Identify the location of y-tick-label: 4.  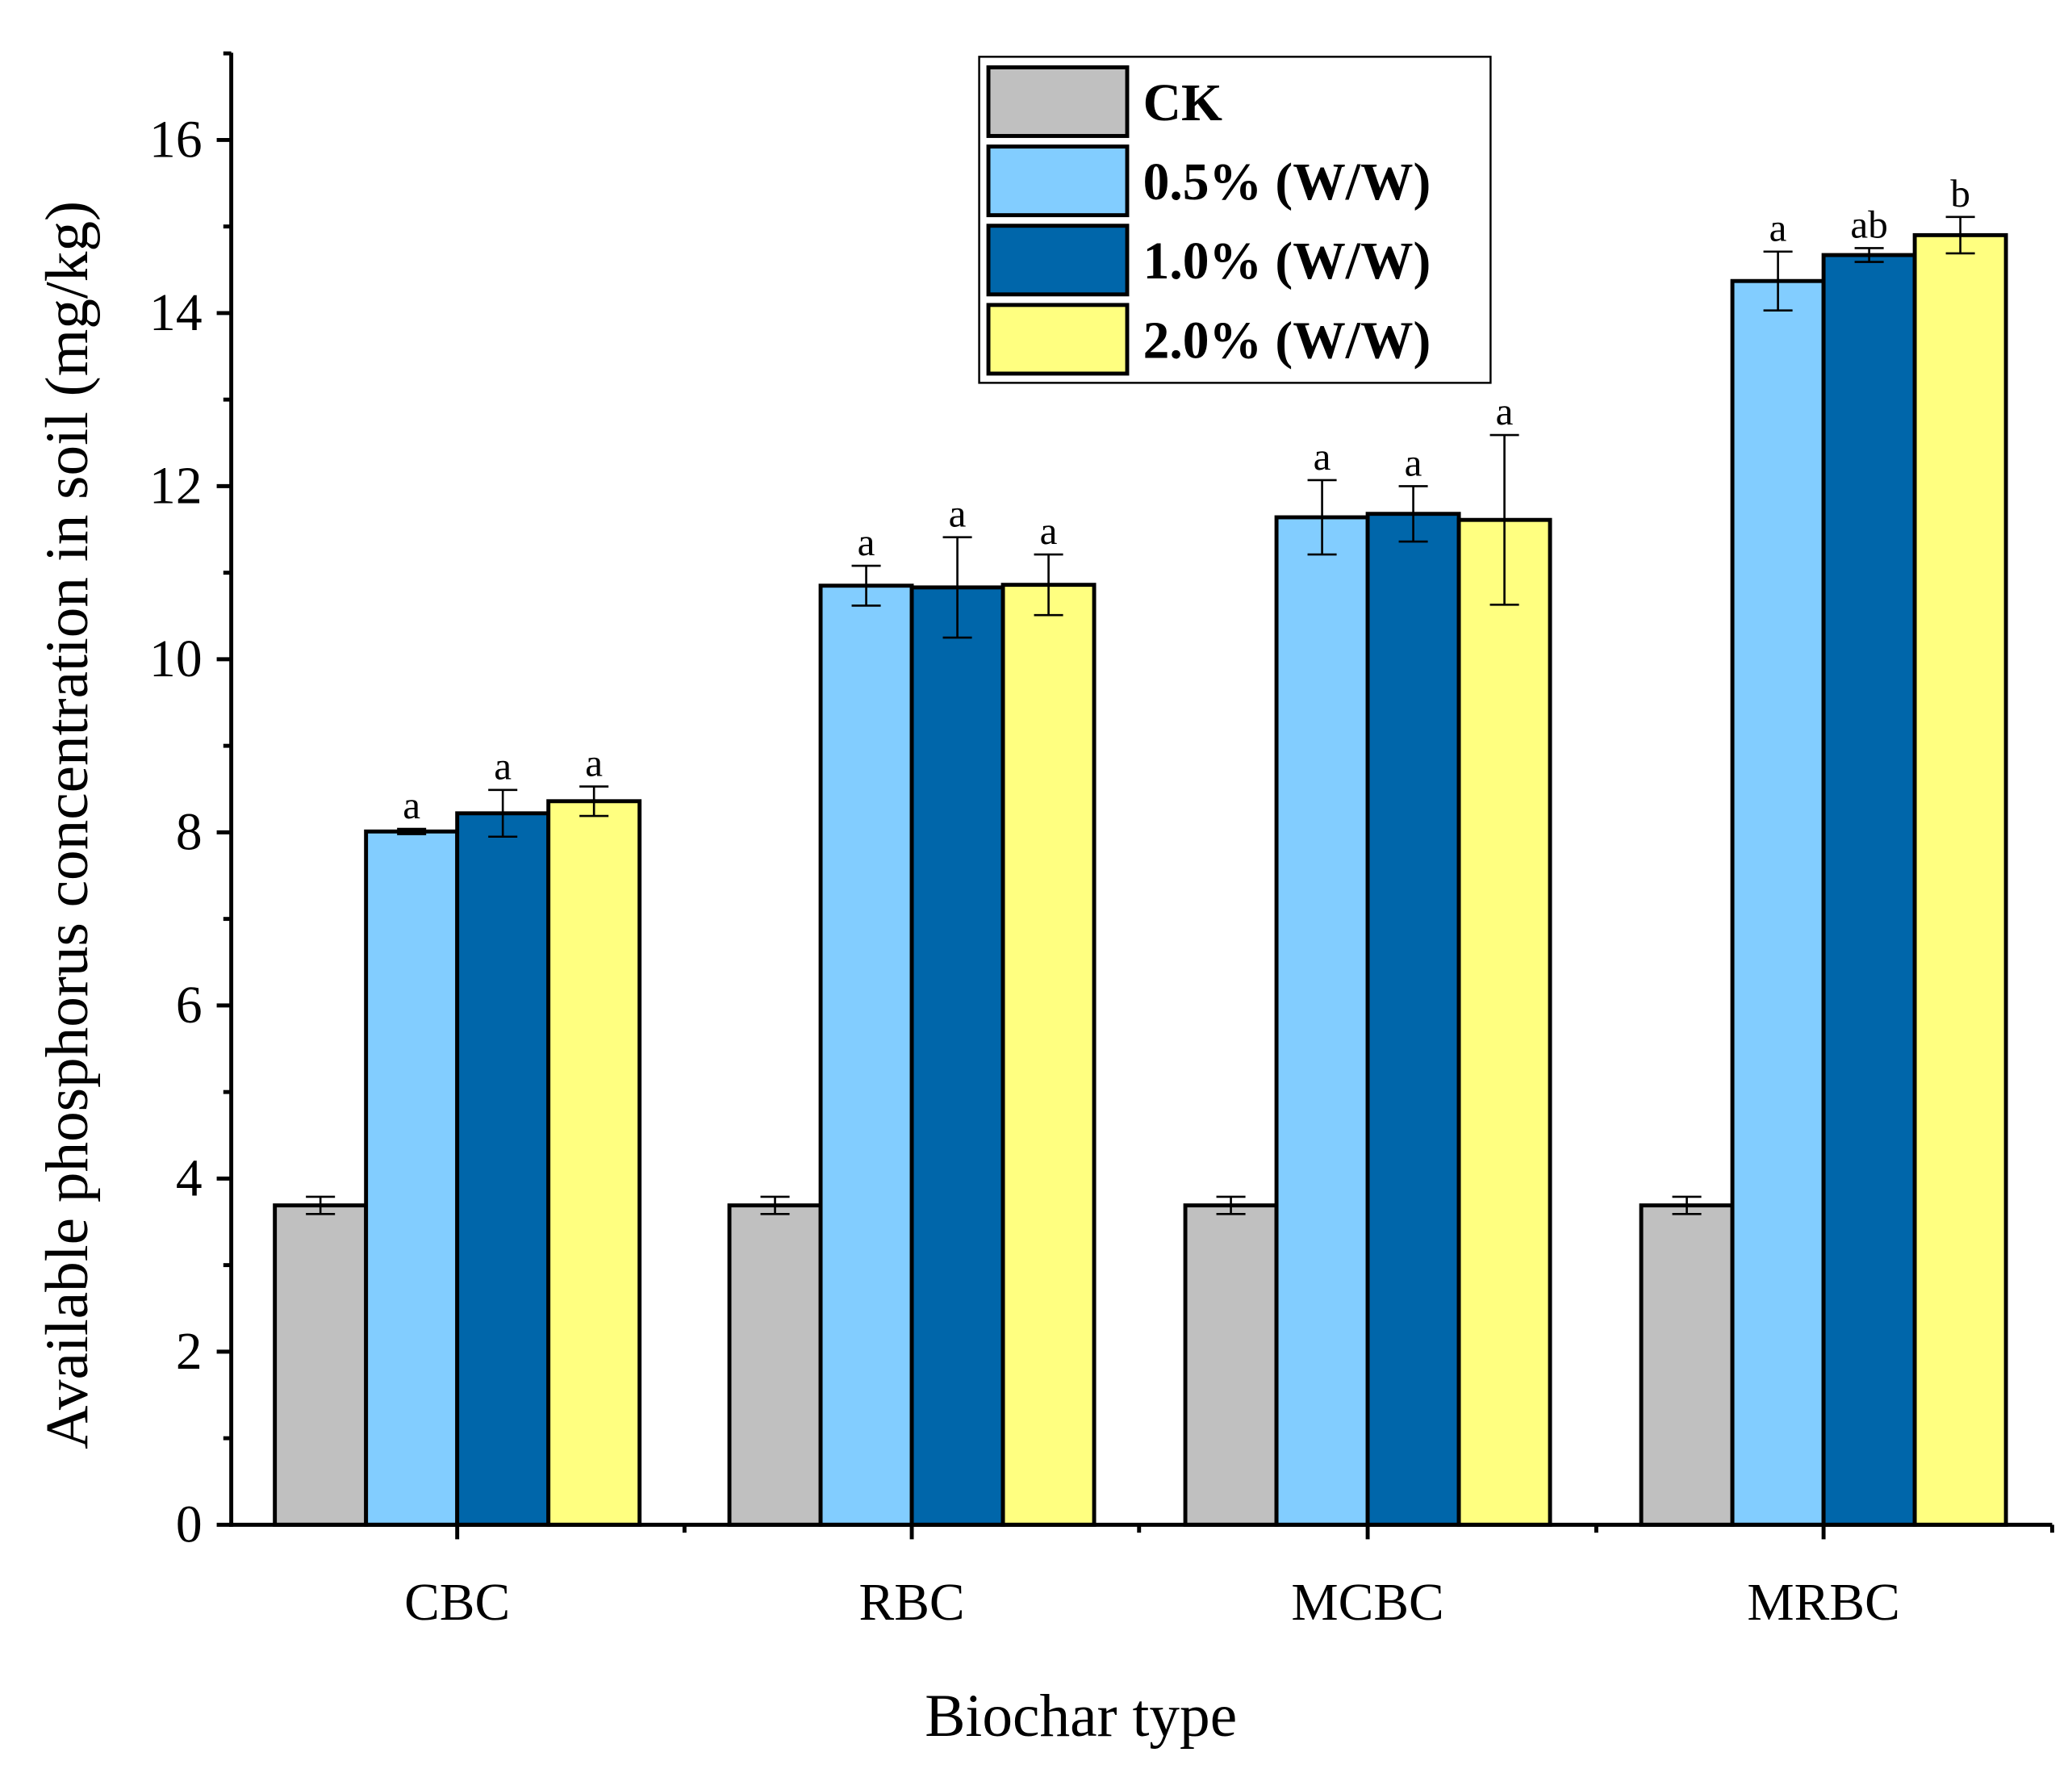
(189, 1179).